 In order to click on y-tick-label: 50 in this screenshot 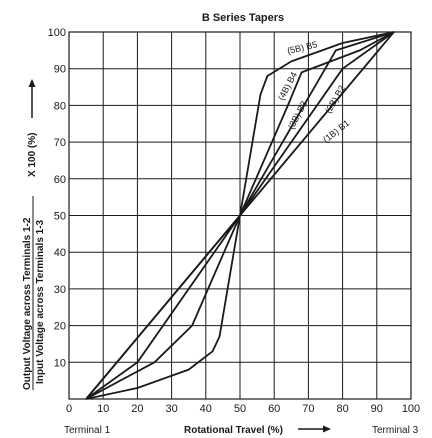, I will do `click(60, 217)`.